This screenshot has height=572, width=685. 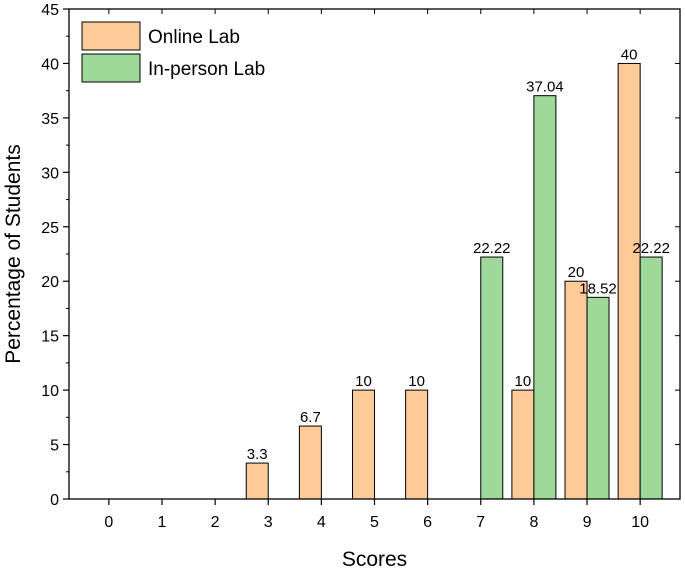 I want to click on y-tick-label: 40, so click(x=50, y=64).